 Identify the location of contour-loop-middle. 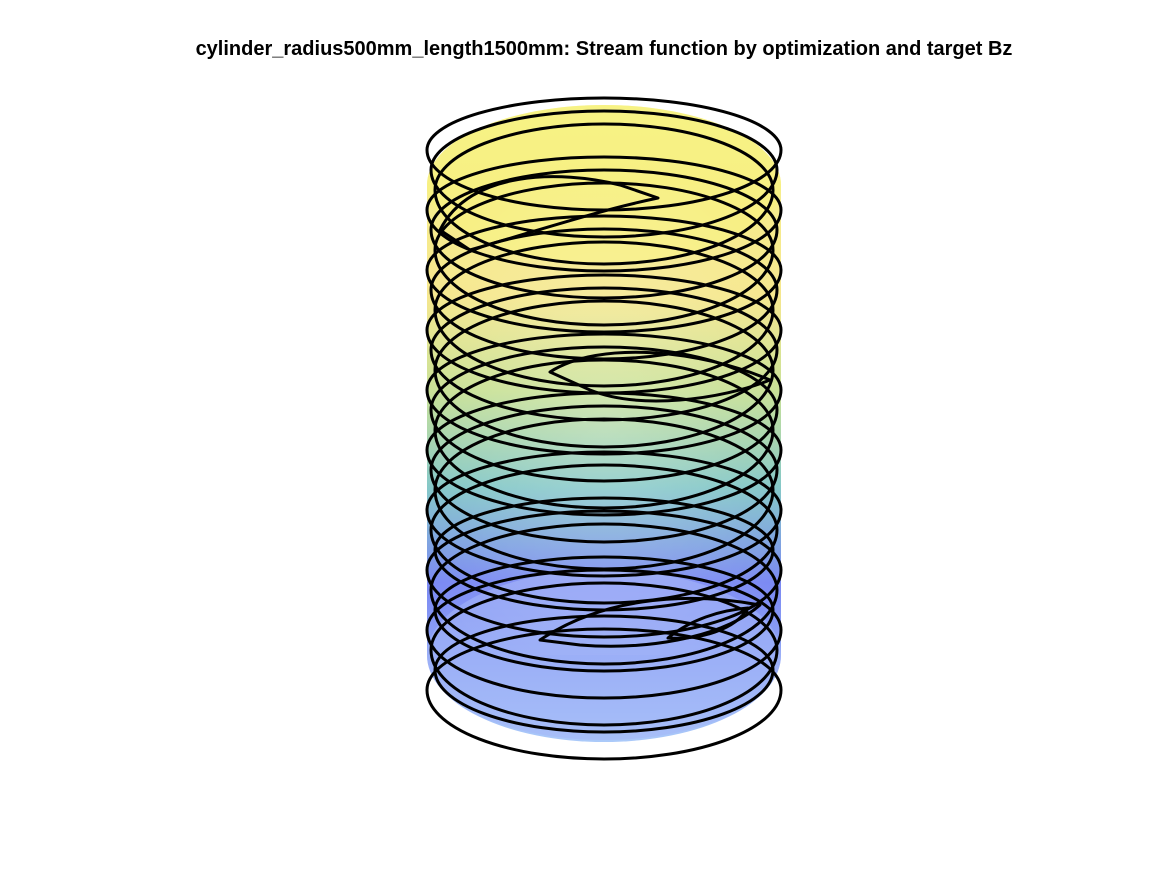
(660, 376).